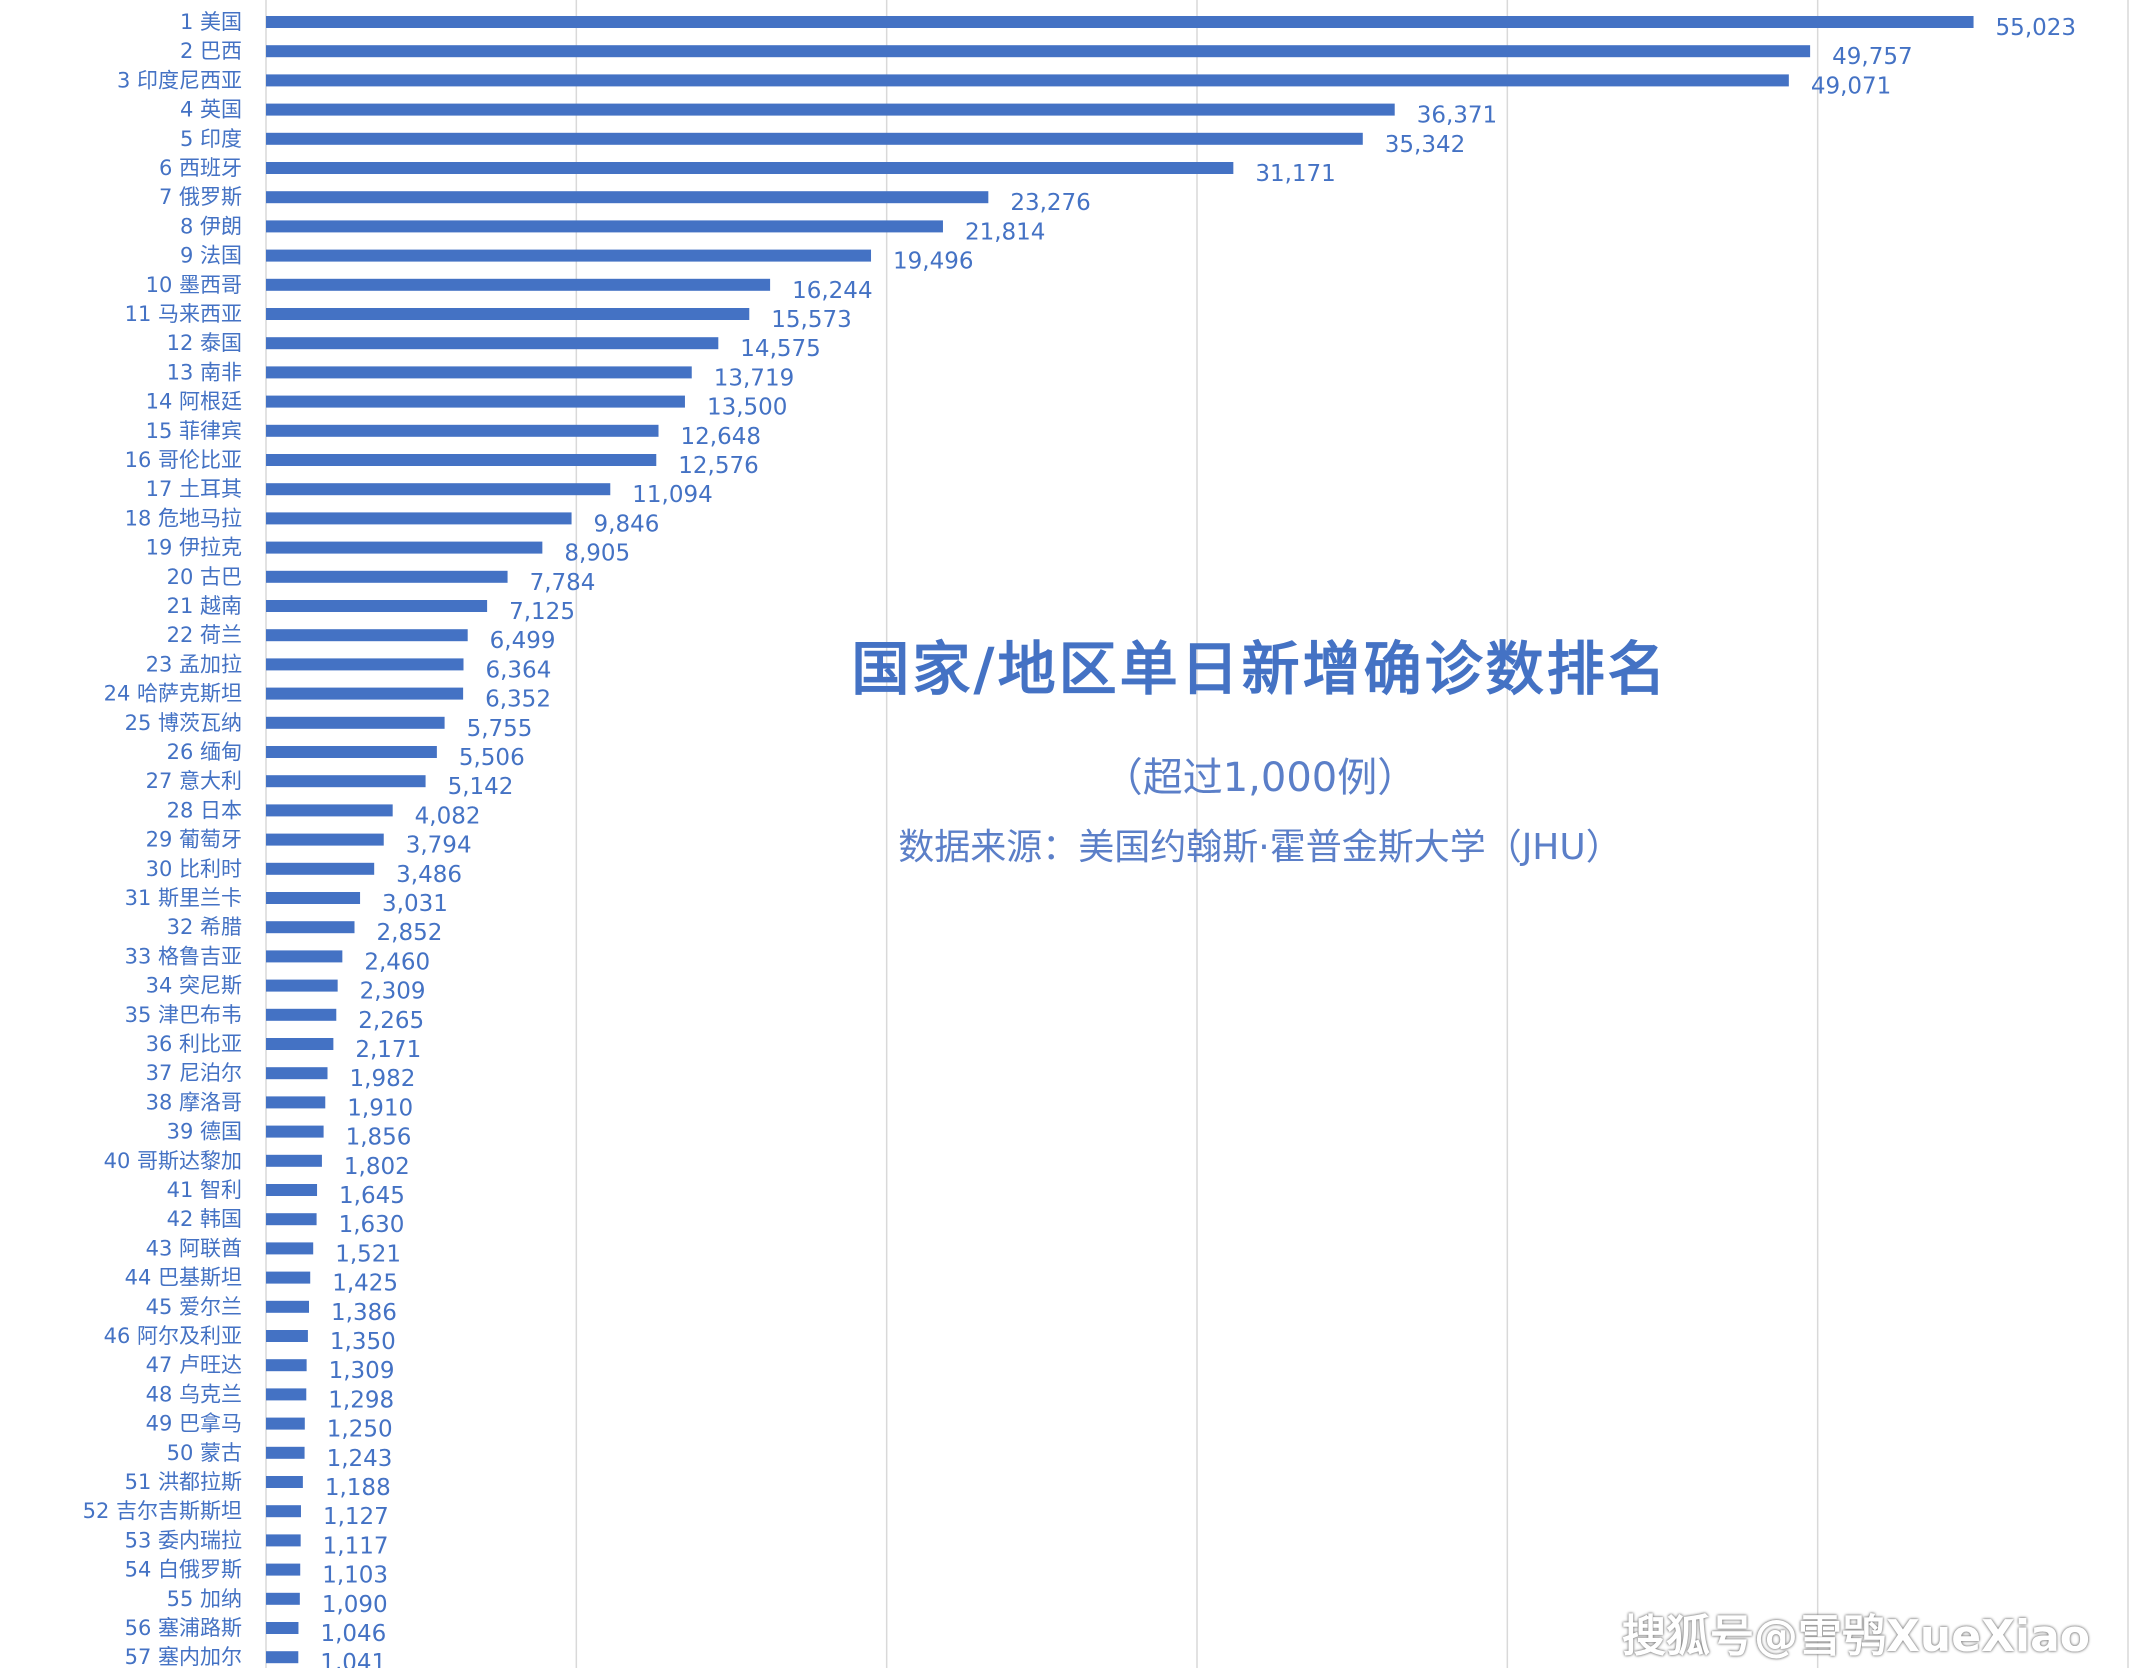  What do you see at coordinates (183, 1570) in the screenshot?
I see `category-label: 54 白俄罗斯` at bounding box center [183, 1570].